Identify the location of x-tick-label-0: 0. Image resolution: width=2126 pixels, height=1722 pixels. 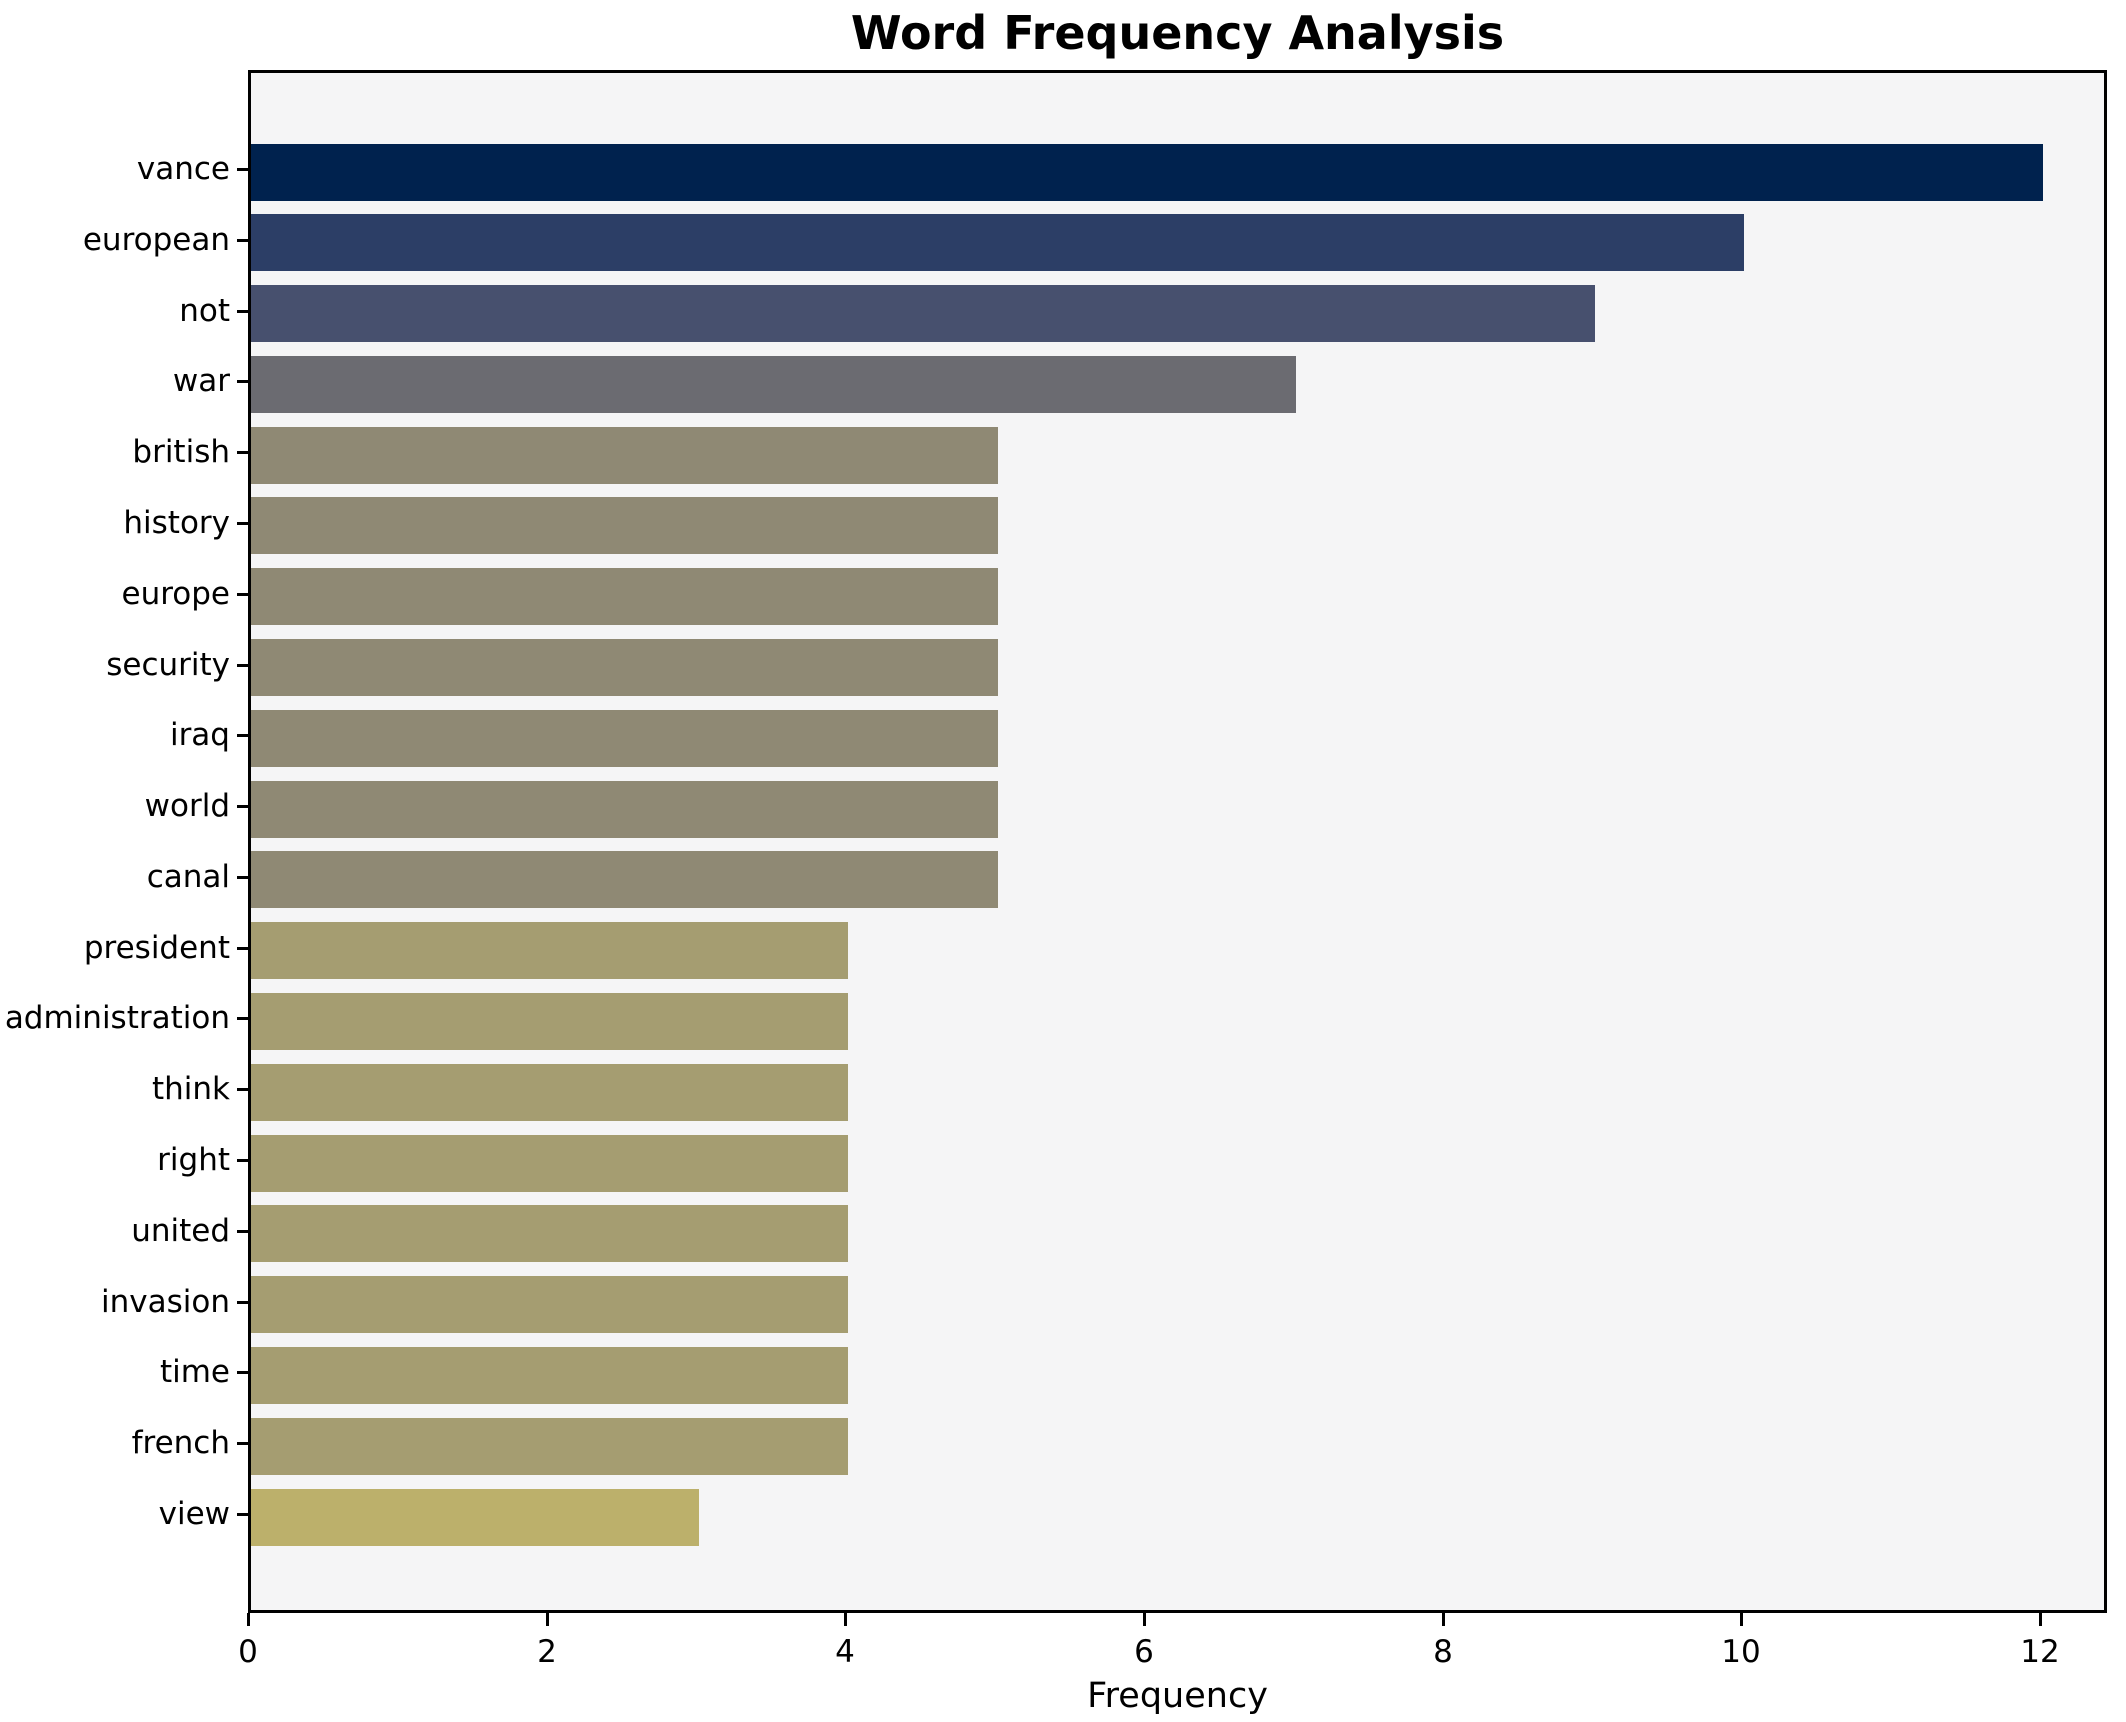
(248, 1652).